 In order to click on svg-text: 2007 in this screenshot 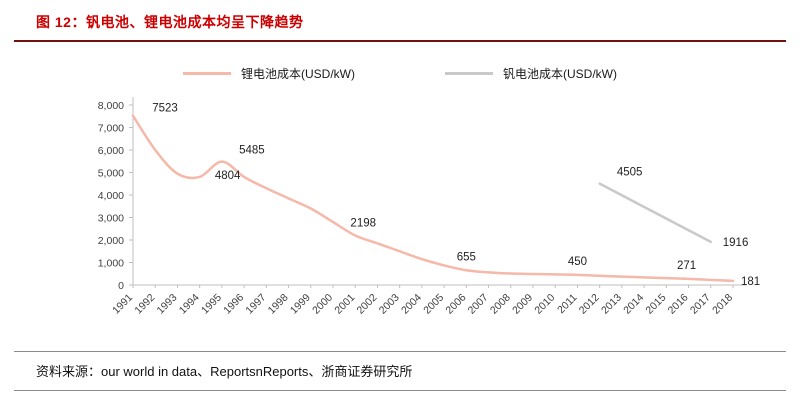, I will do `click(478, 304)`.